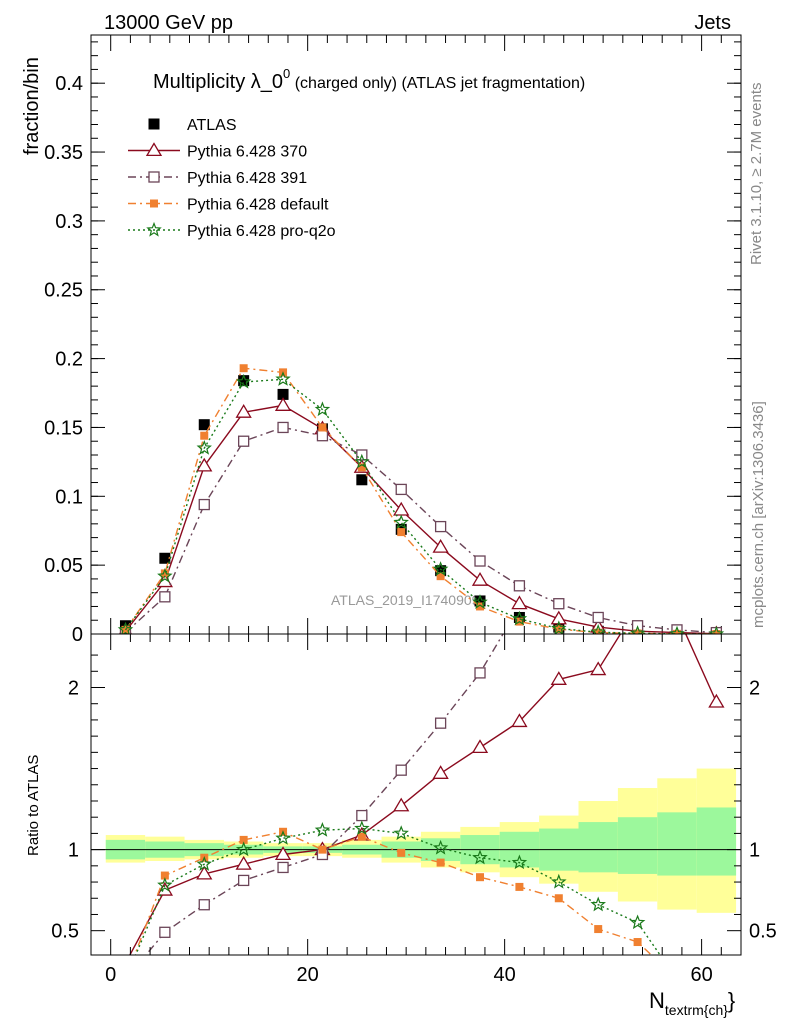 This screenshot has height=1024, width=786. What do you see at coordinates (437, 83) in the screenshot?
I see `main-title-rest: (charged only) (ATLAS jet fragmentation)` at bounding box center [437, 83].